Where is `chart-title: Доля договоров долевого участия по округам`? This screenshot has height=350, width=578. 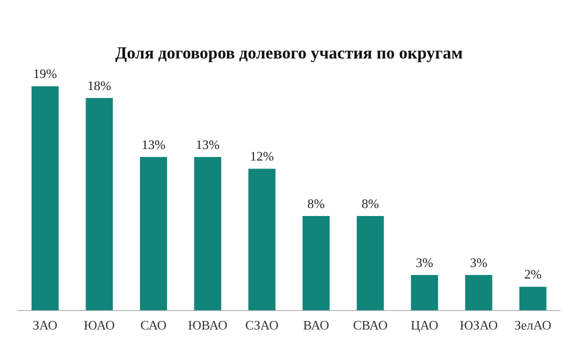
chart-title: Доля договоров долевого участия по округам is located at coordinates (289, 53).